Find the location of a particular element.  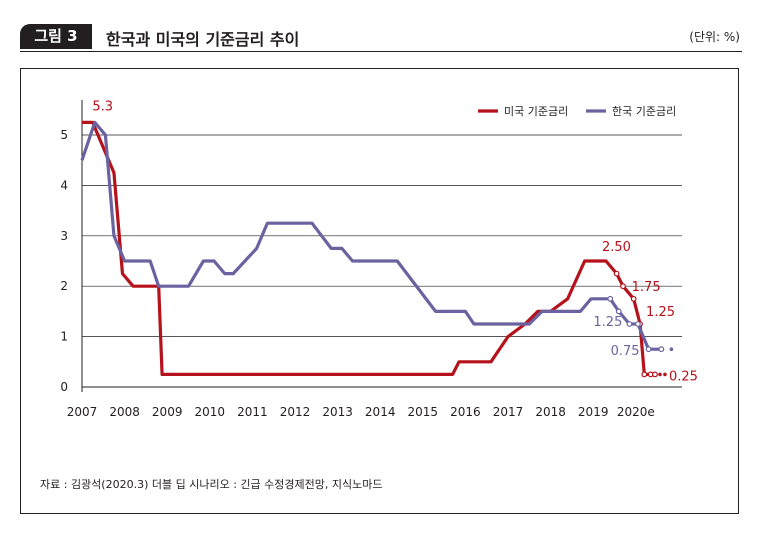

y-tick-label: 2 is located at coordinates (64, 286).